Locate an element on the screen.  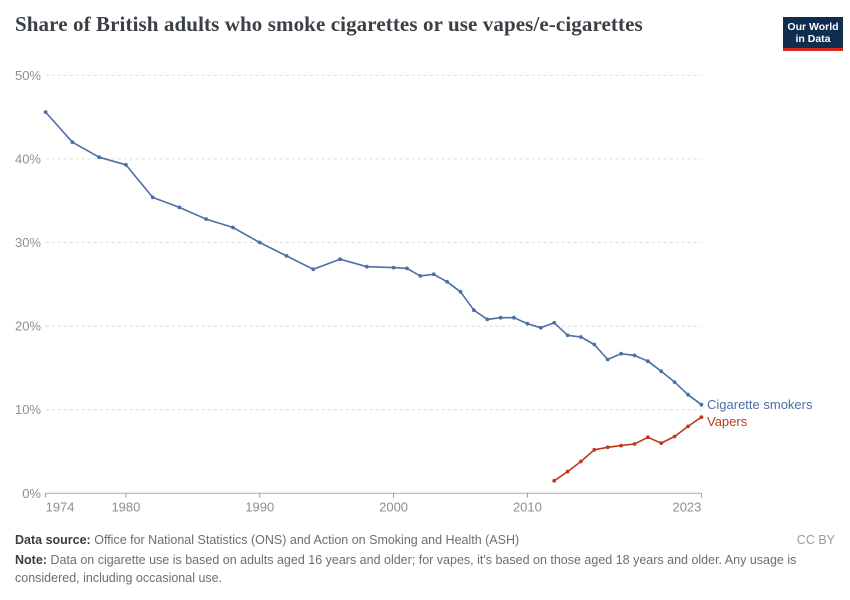
y-tick-label: 50% is located at coordinates (28, 75).